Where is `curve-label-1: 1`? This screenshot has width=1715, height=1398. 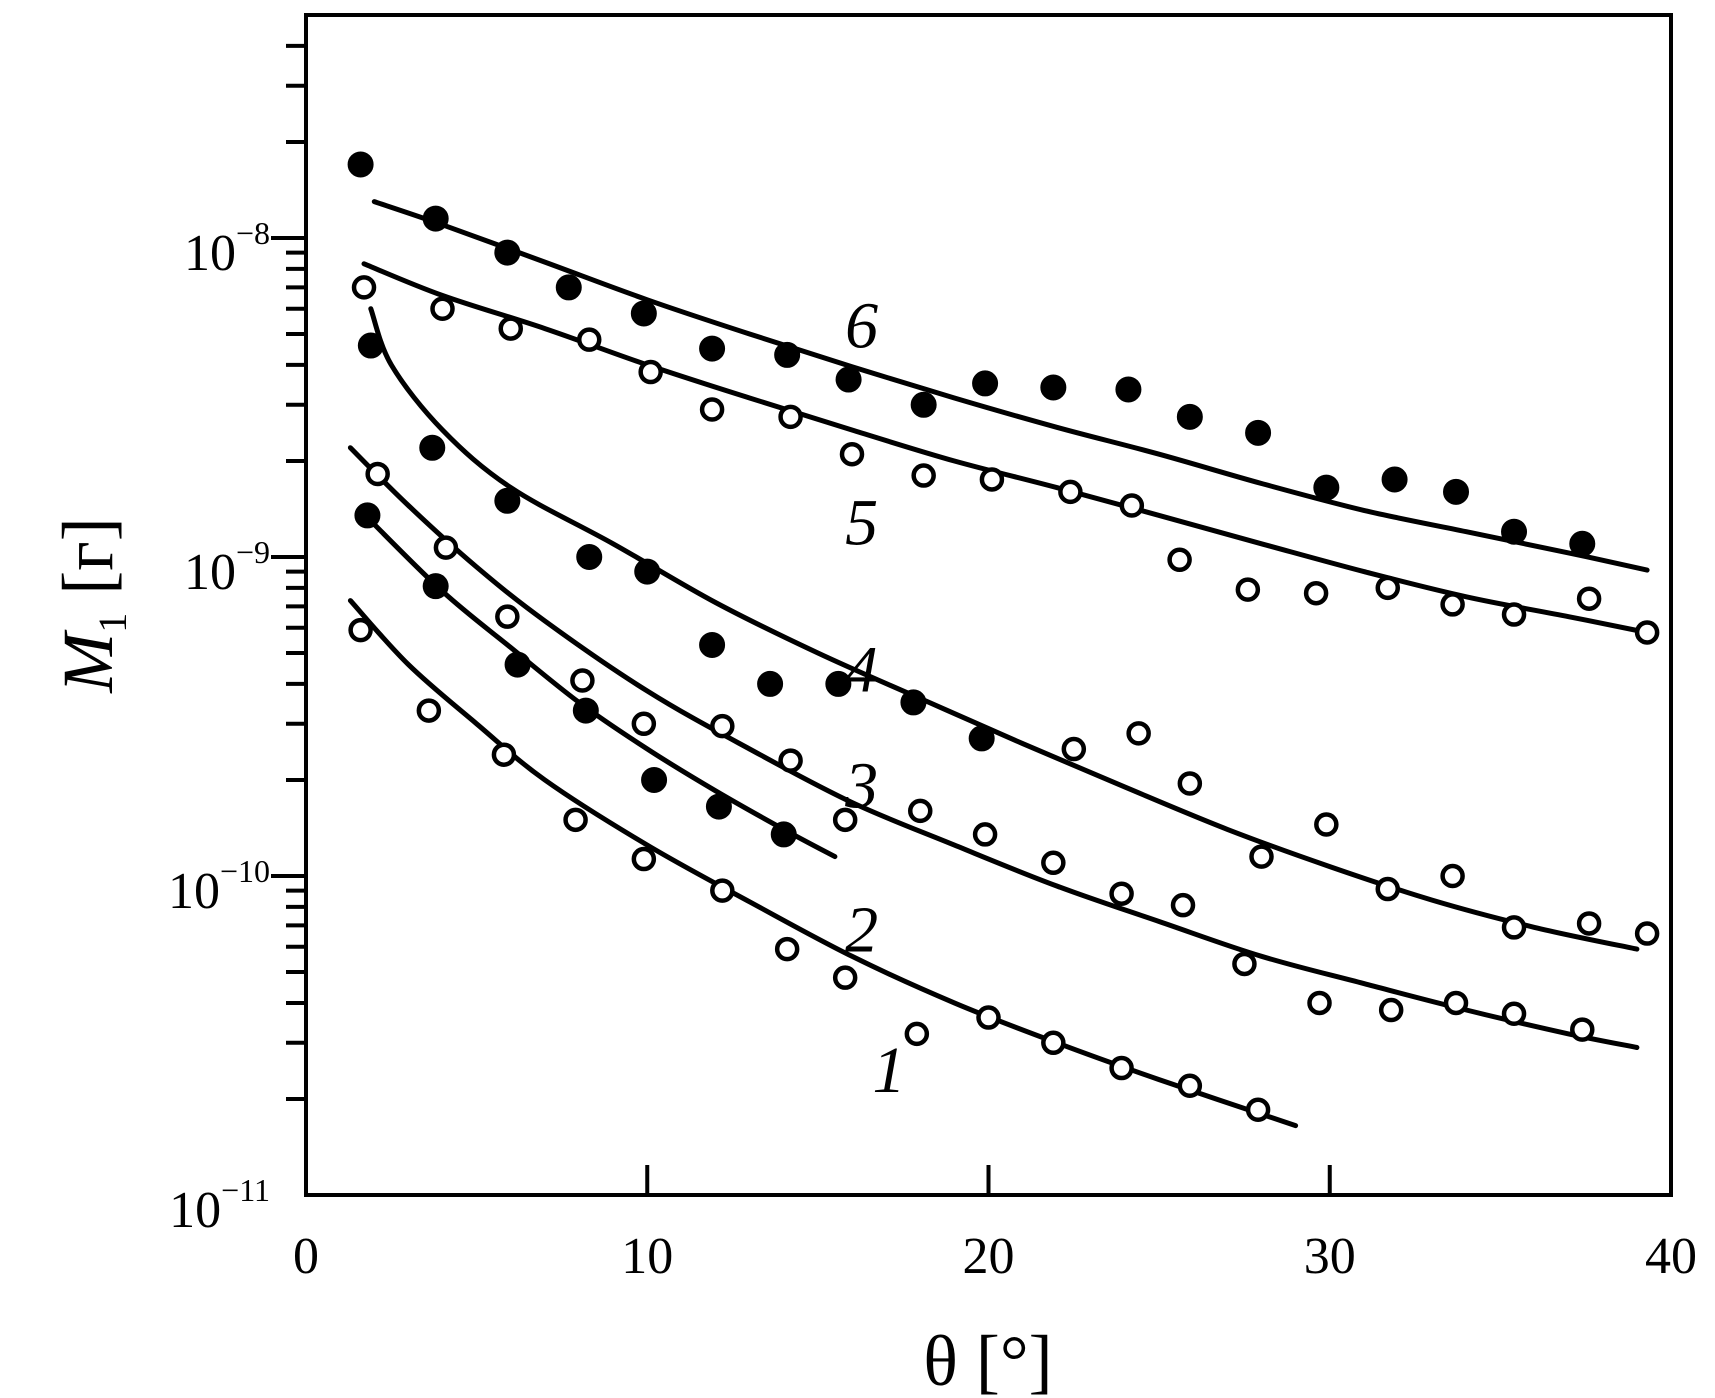
curve-label-1: 1 is located at coordinates (888, 1070).